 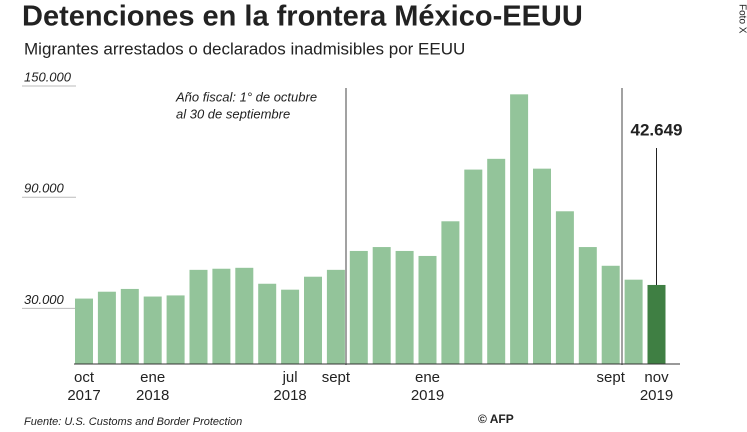 What do you see at coordinates (656, 377) in the screenshot?
I see `x-tick-label: nov` at bounding box center [656, 377].